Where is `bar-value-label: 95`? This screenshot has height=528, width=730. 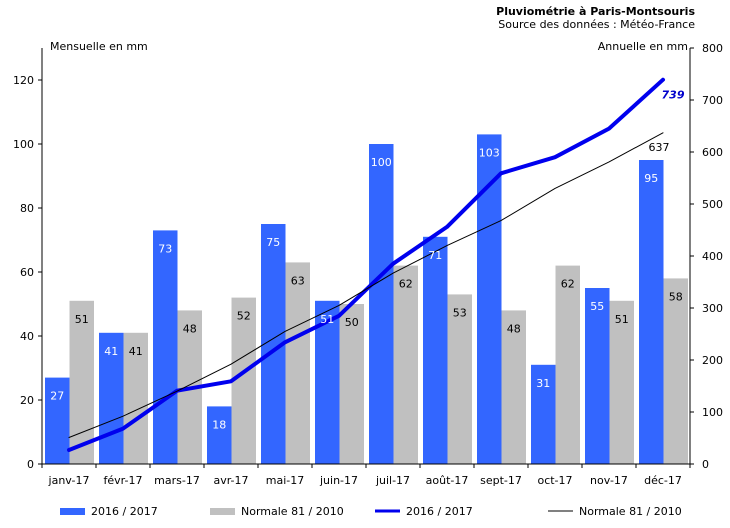 bar-value-label: 95 is located at coordinates (651, 178).